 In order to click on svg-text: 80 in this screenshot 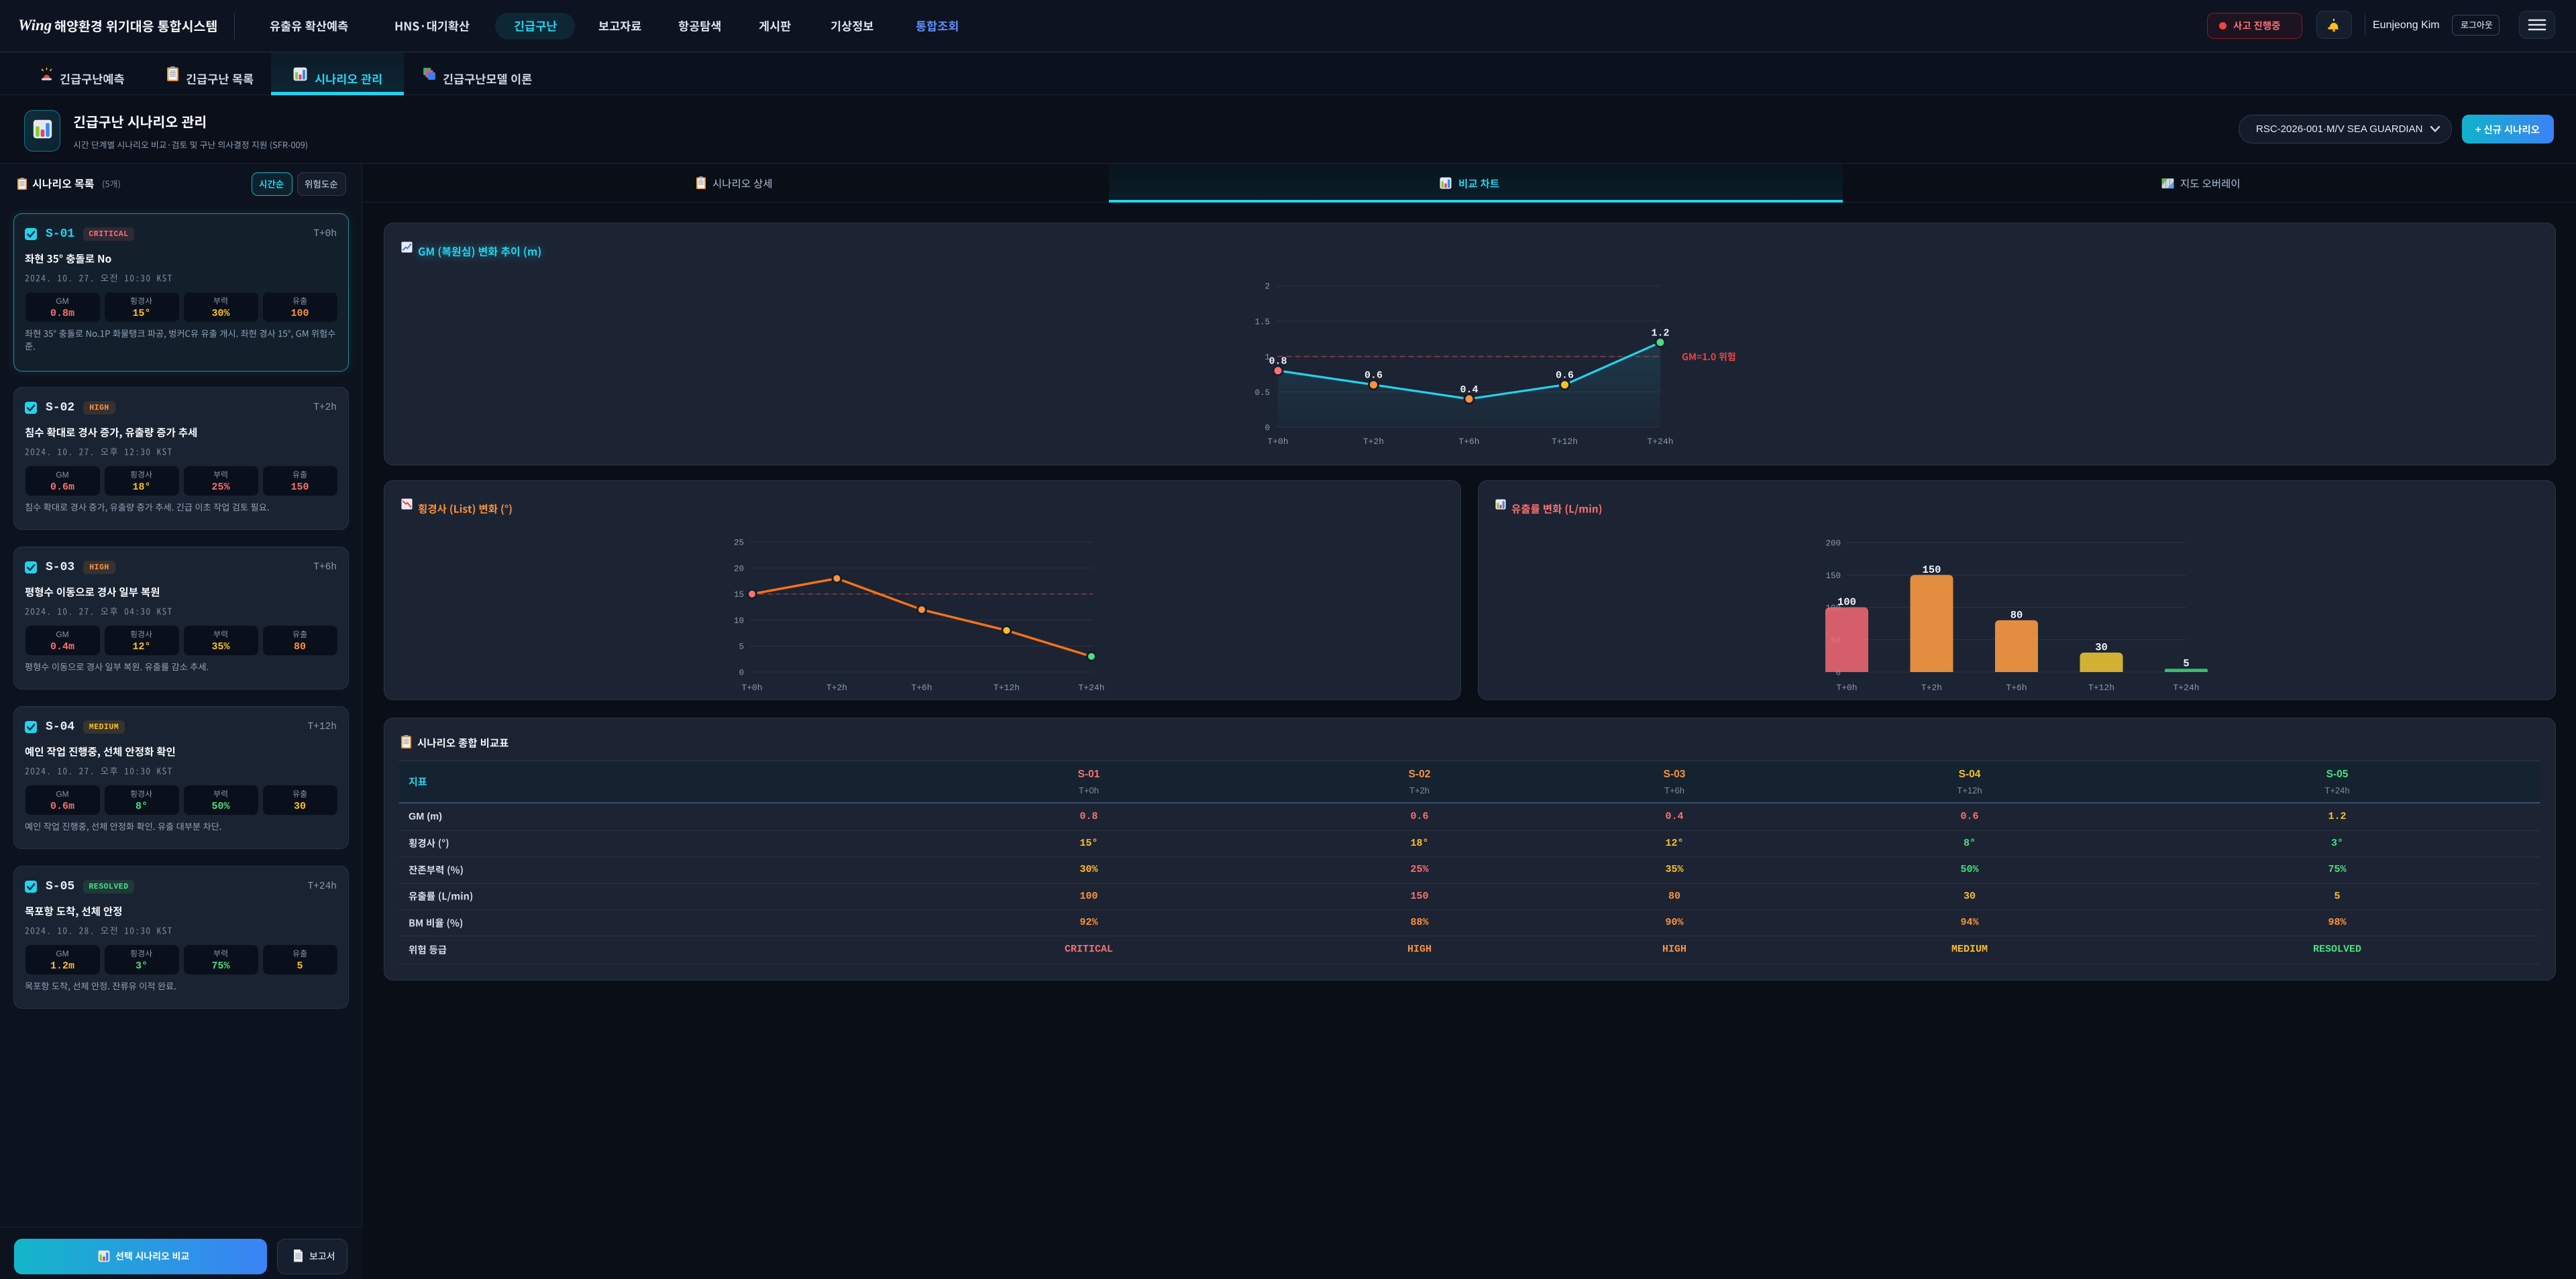, I will do `click(2016, 615)`.